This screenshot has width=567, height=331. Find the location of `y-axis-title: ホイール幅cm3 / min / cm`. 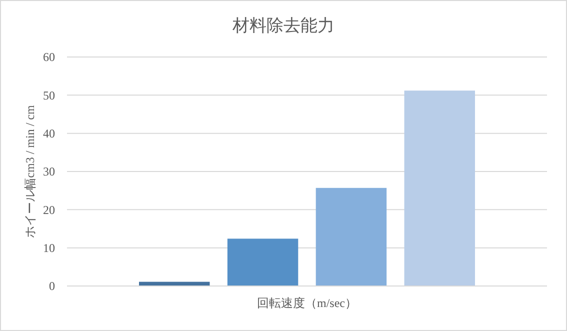

y-axis-title: ホイール幅cm3 / min / cm is located at coordinates (30, 171).